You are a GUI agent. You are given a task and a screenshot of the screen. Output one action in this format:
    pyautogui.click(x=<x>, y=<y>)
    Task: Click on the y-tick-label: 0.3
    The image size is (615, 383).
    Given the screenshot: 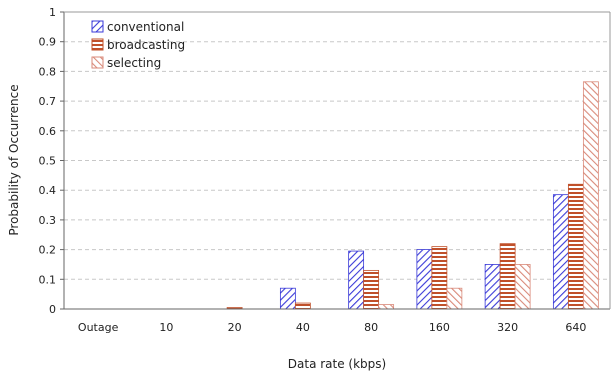 What is the action you would take?
    pyautogui.click(x=48, y=220)
    